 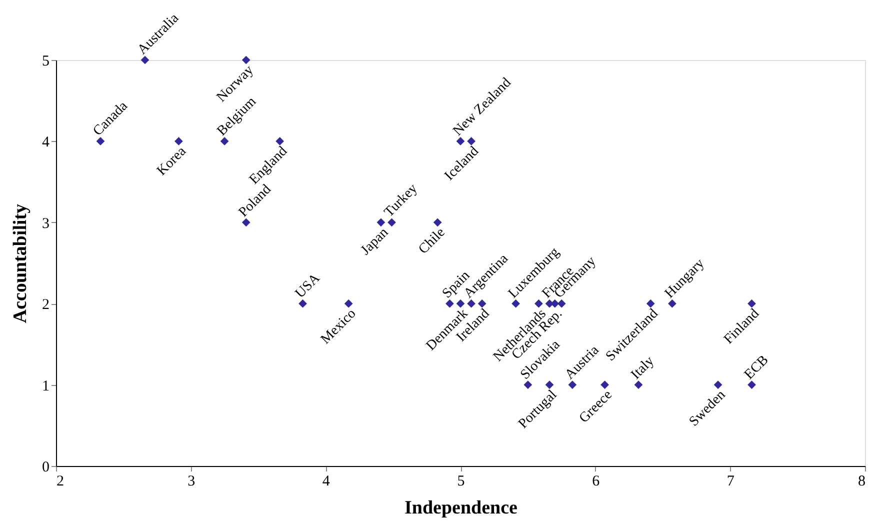 What do you see at coordinates (432, 241) in the screenshot?
I see `annotation: Chile` at bounding box center [432, 241].